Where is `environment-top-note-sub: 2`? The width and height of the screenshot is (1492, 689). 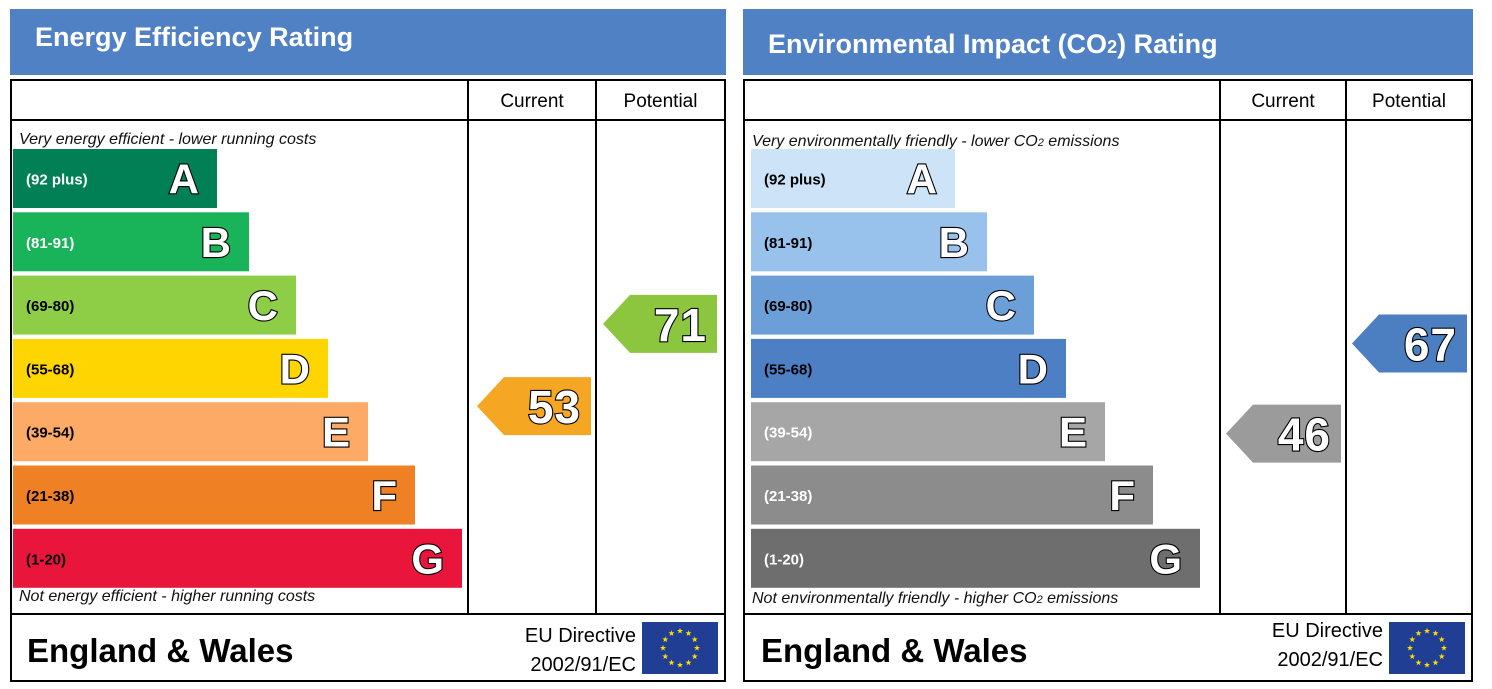
environment-top-note-sub: 2 is located at coordinates (1040, 143).